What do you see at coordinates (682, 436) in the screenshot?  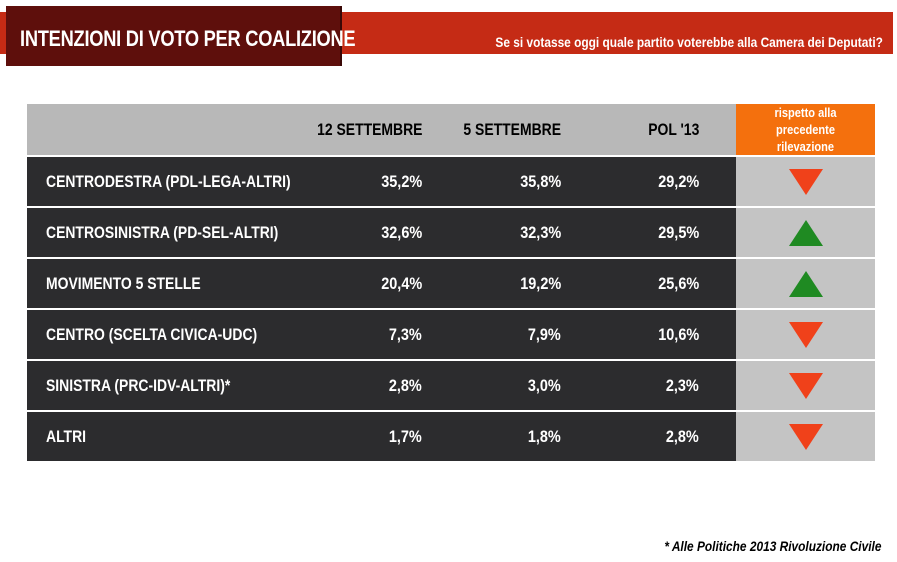 I see `value-pol-13: 2,8%` at bounding box center [682, 436].